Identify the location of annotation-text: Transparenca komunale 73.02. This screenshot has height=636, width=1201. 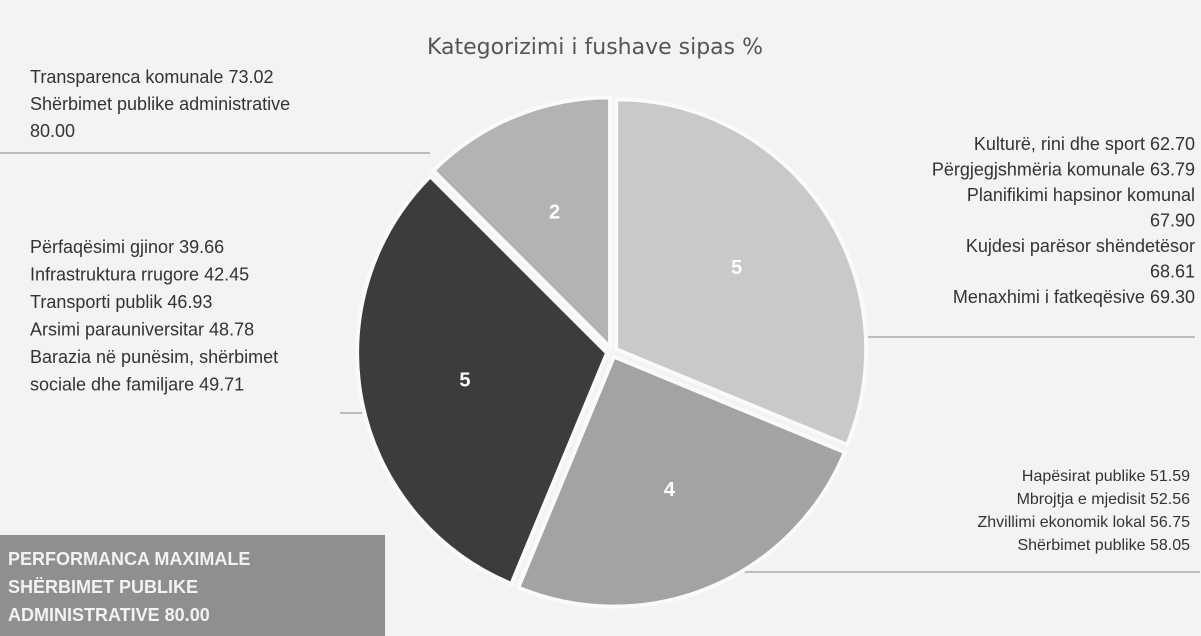
(151, 77).